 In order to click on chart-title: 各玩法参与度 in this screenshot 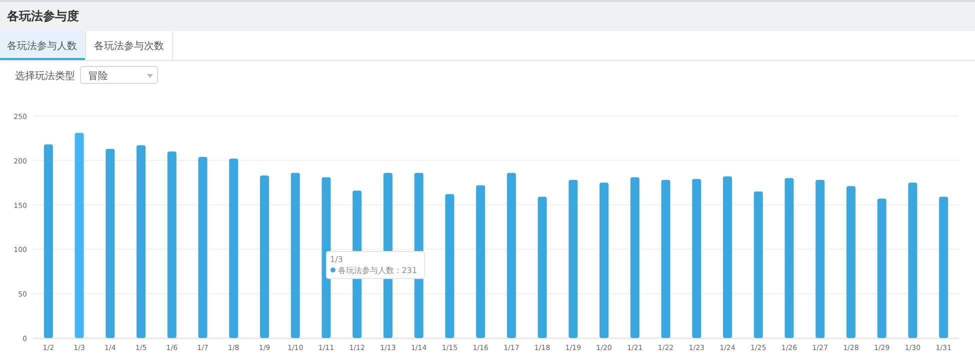, I will do `click(42, 16)`.